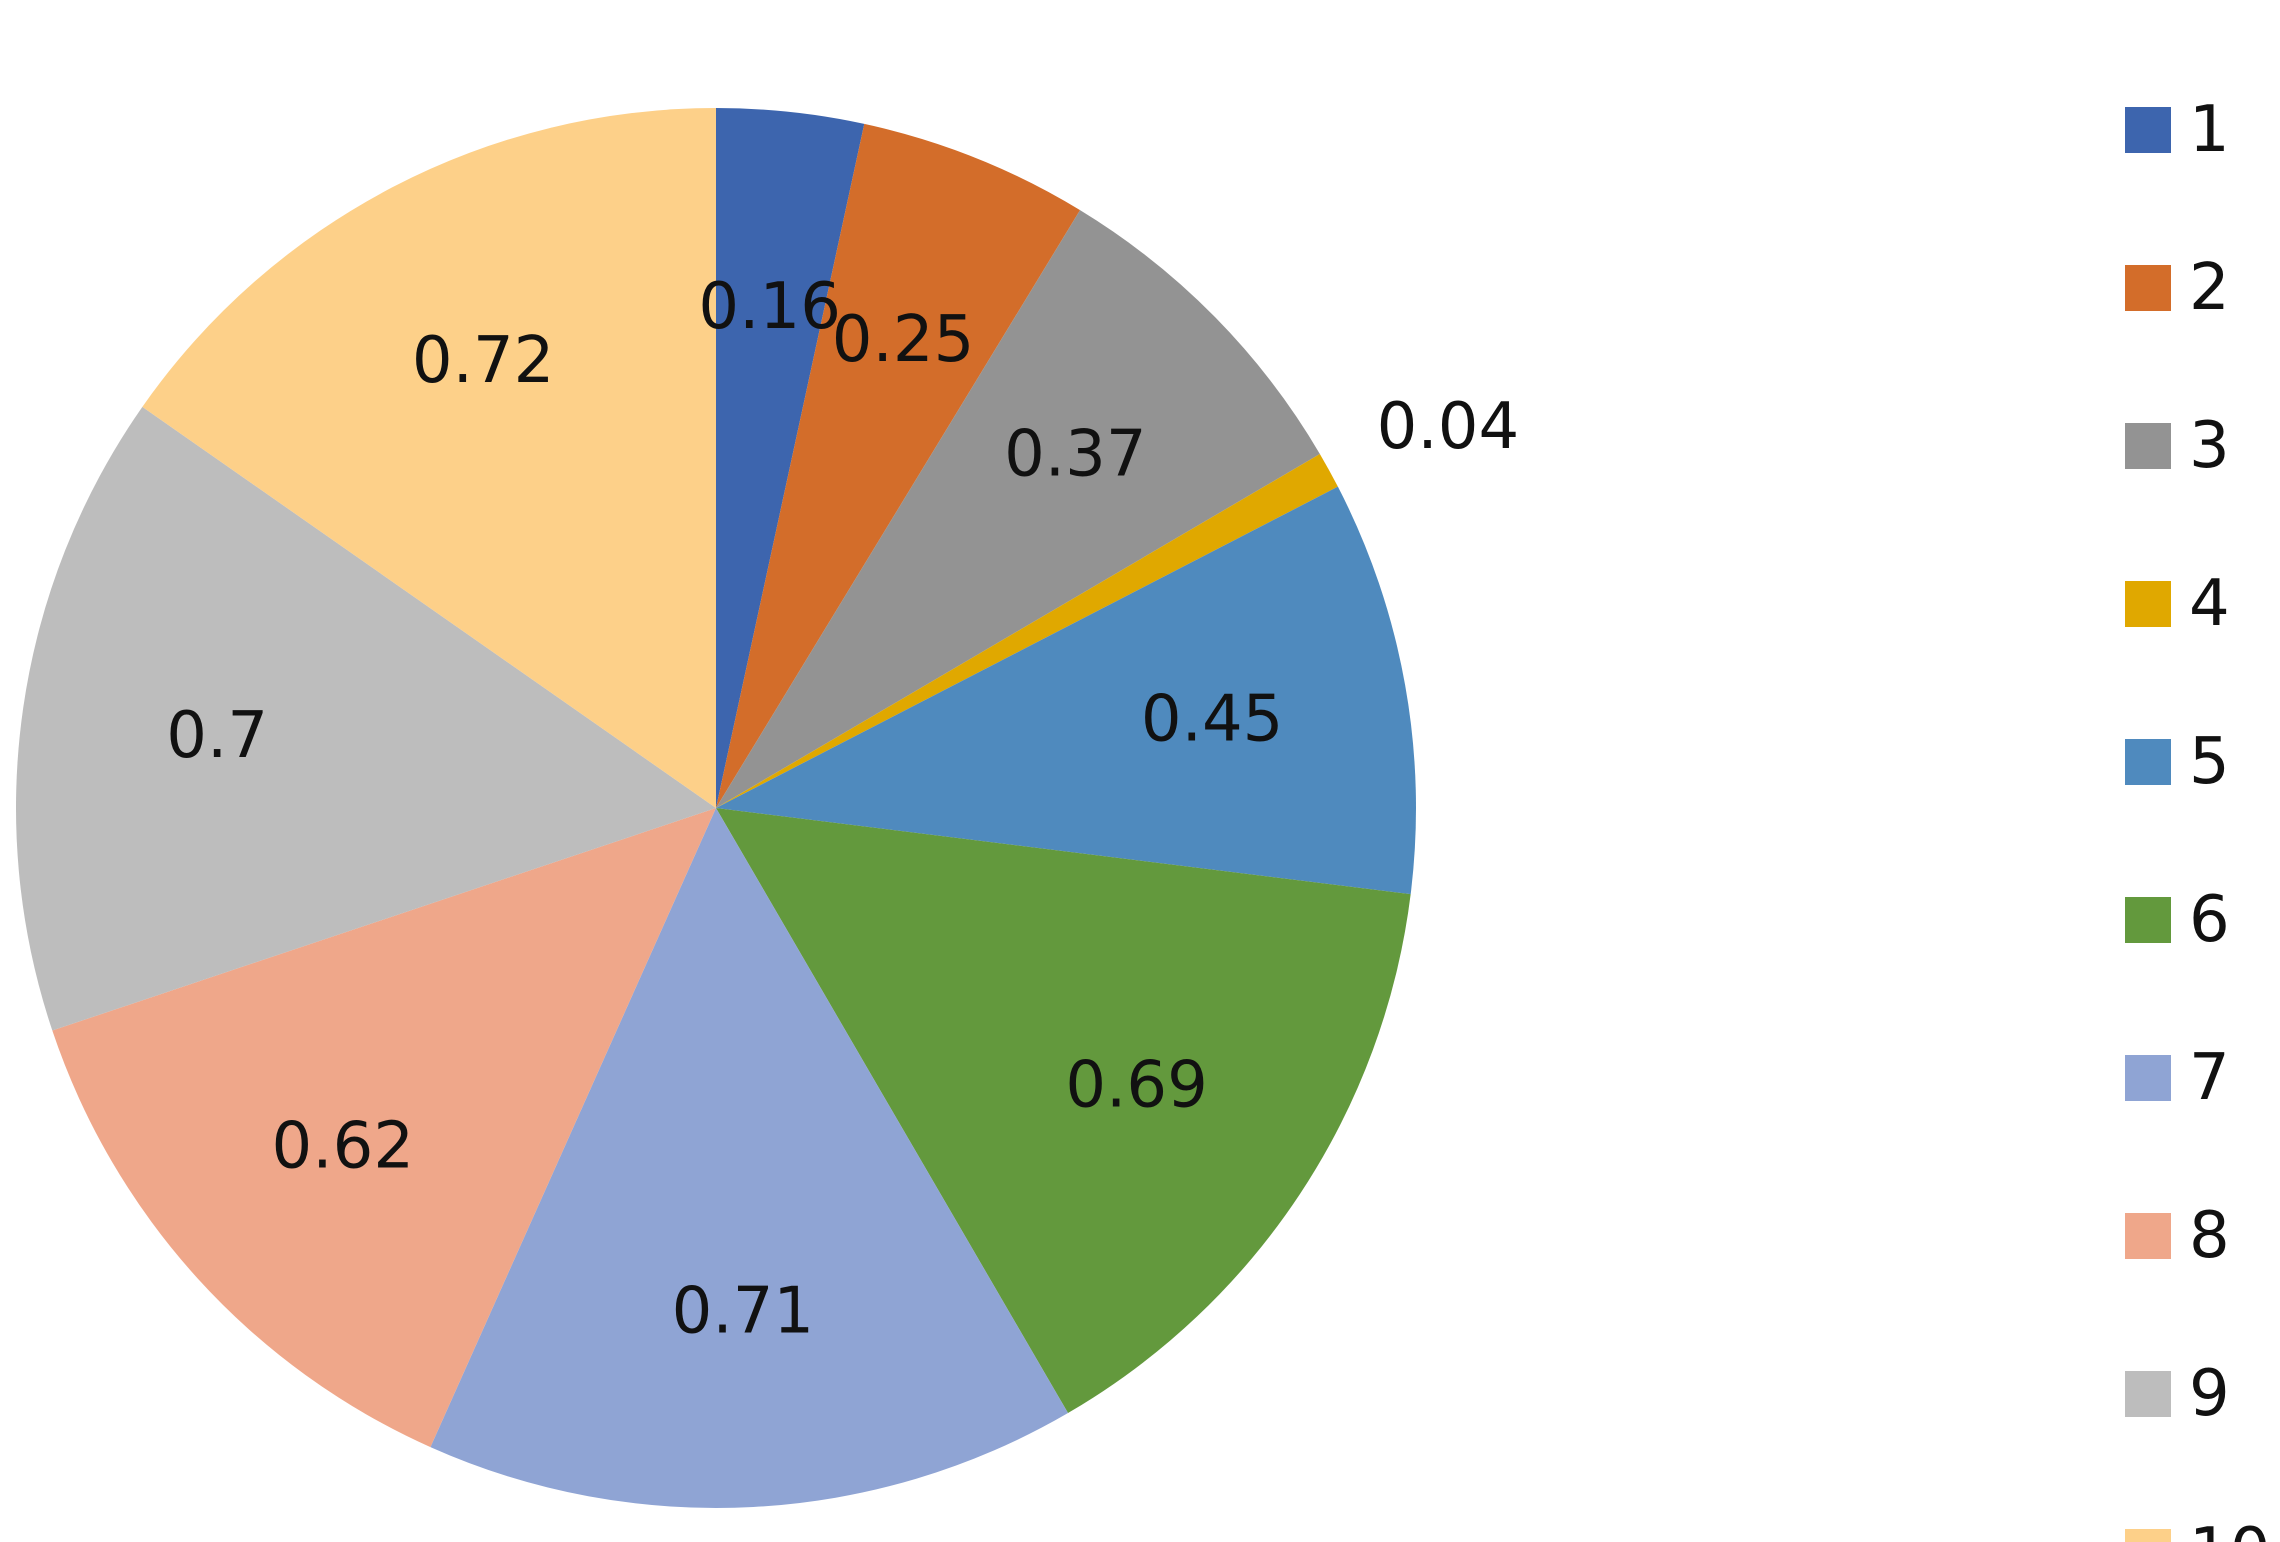 The image size is (2280, 1542). Describe the element at coordinates (2177, 1078) in the screenshot. I see `legend-item-7: 7` at that location.